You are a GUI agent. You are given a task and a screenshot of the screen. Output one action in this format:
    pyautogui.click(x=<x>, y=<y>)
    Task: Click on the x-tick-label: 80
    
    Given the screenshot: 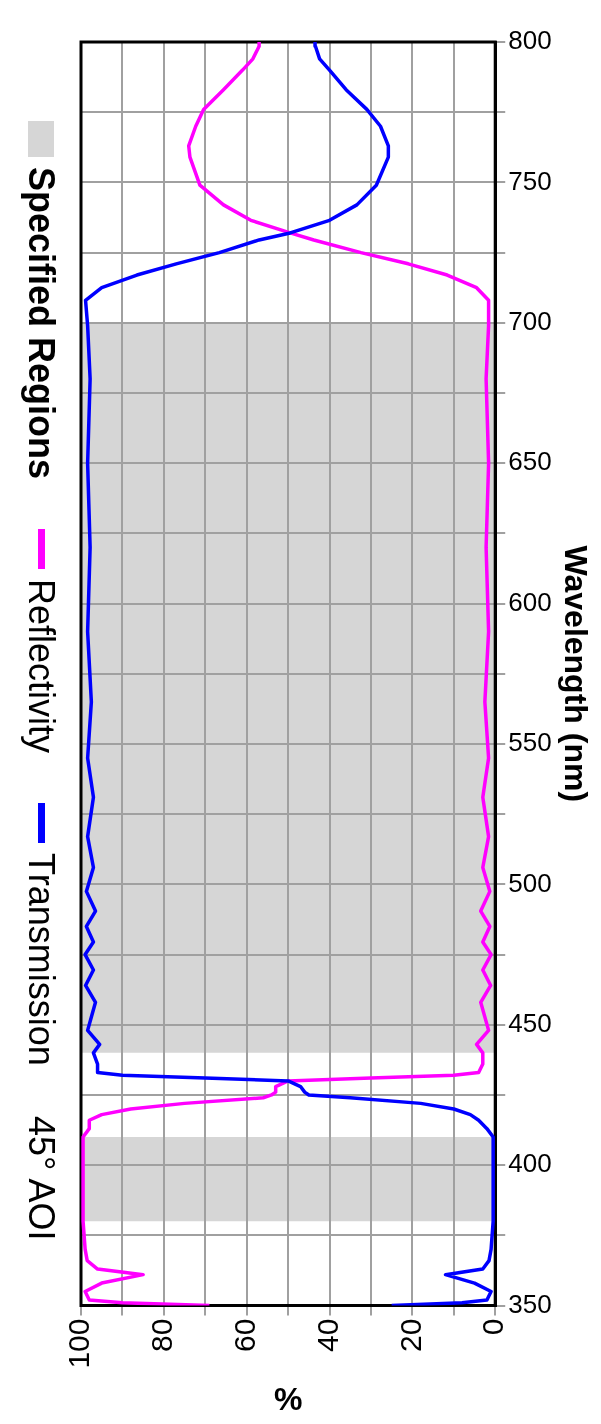 What is the action you would take?
    pyautogui.click(x=162, y=1335)
    